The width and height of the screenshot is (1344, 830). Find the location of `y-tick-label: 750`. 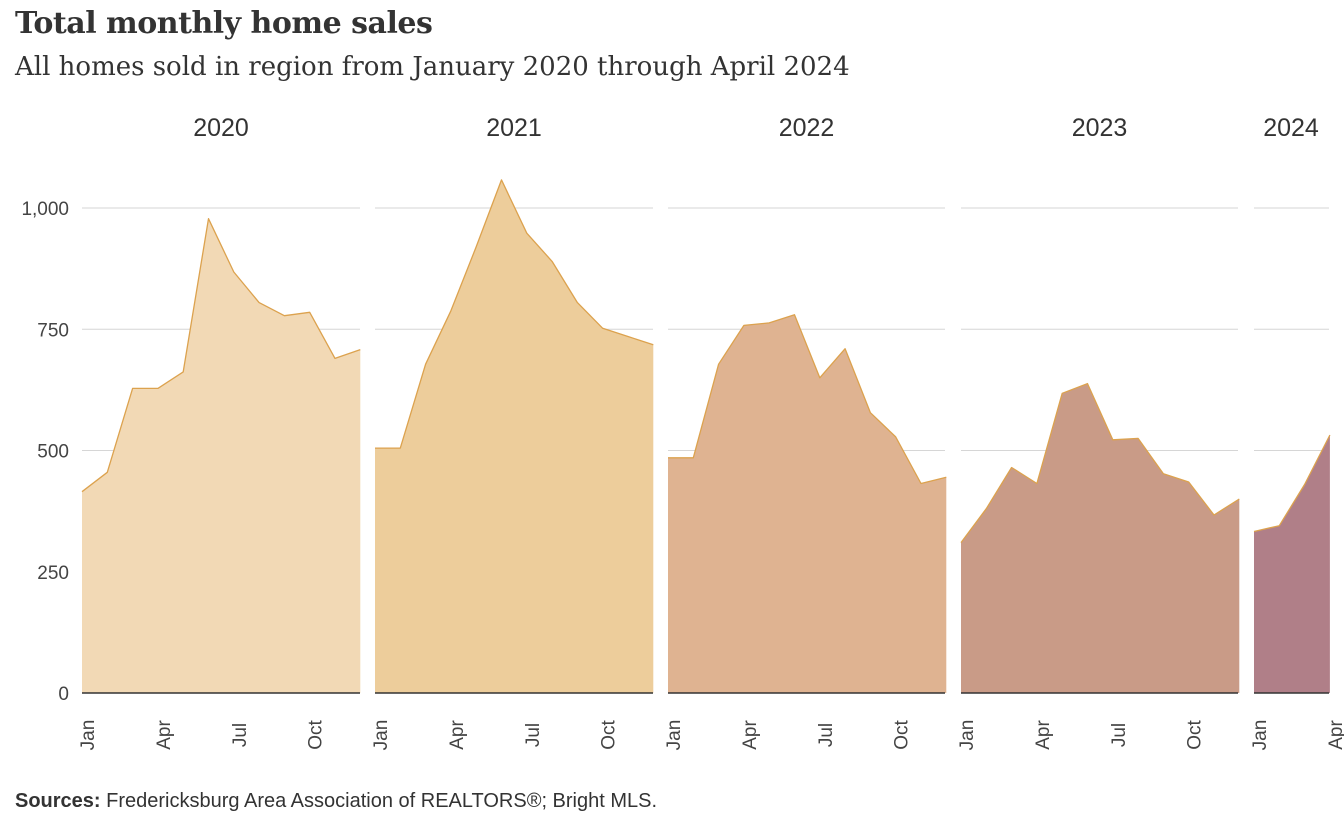

y-tick-label: 750 is located at coordinates (53, 330).